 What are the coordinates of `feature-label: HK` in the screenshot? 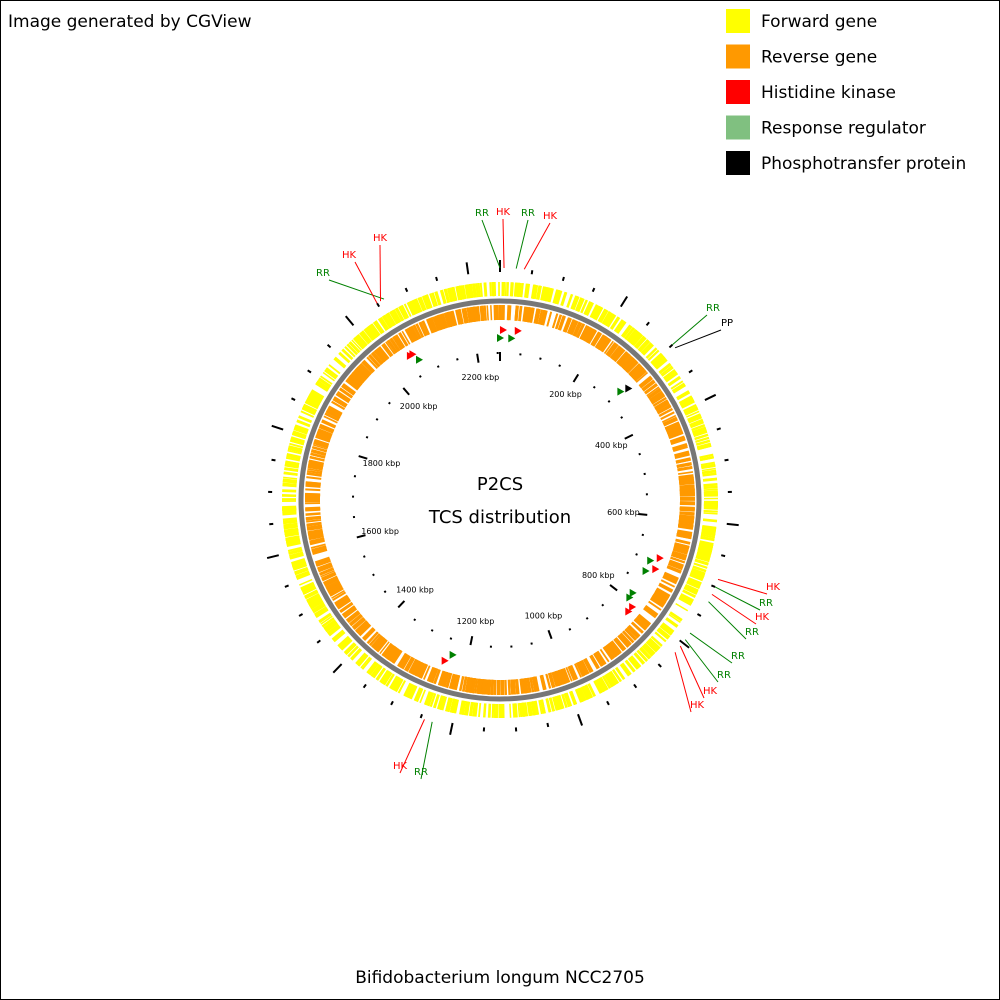 It's located at (400, 766).